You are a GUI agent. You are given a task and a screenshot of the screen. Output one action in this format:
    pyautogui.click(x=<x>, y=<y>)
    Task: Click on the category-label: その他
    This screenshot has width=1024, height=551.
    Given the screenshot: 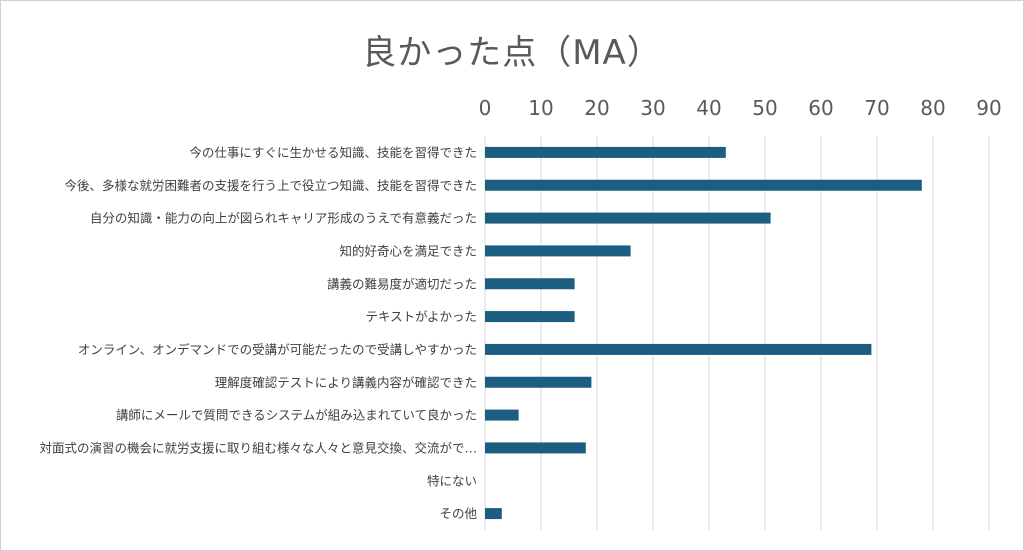 What is the action you would take?
    pyautogui.click(x=458, y=513)
    